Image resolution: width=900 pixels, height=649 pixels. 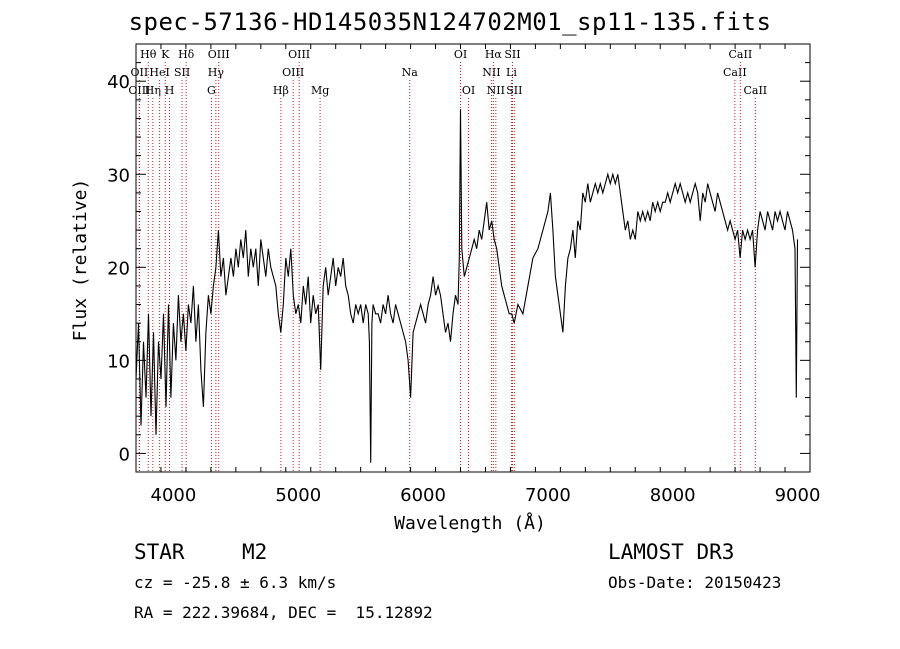 I want to click on line-label-16: Na, so click(x=410, y=72).